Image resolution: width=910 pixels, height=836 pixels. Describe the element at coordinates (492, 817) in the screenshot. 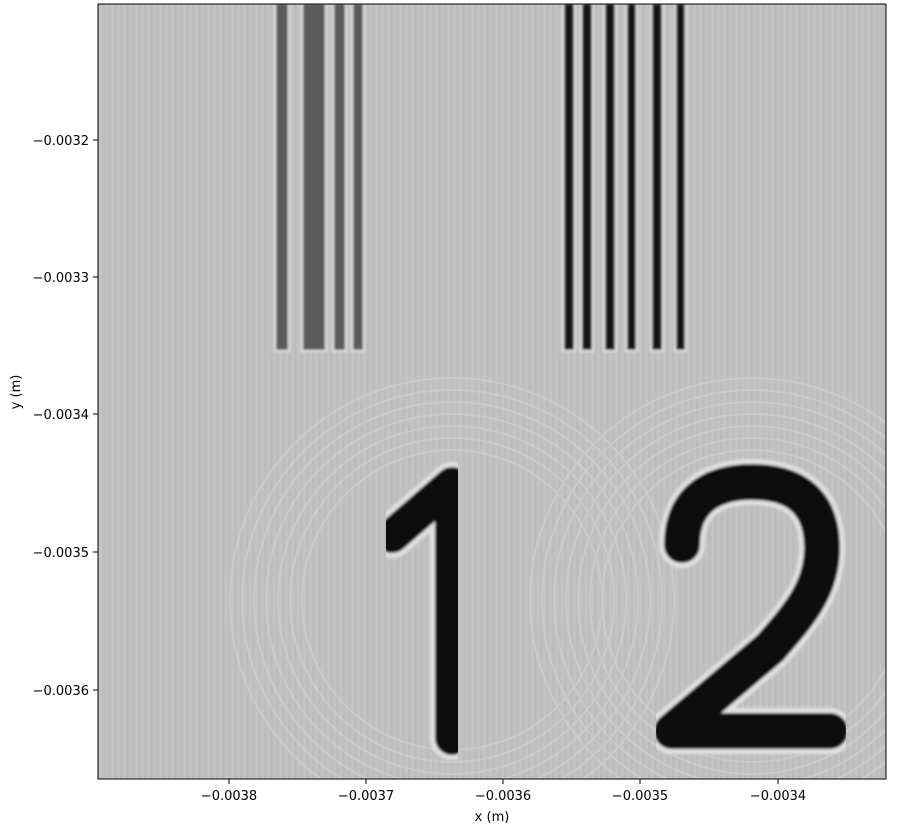

I see `x-axis-label: x (m)` at that location.